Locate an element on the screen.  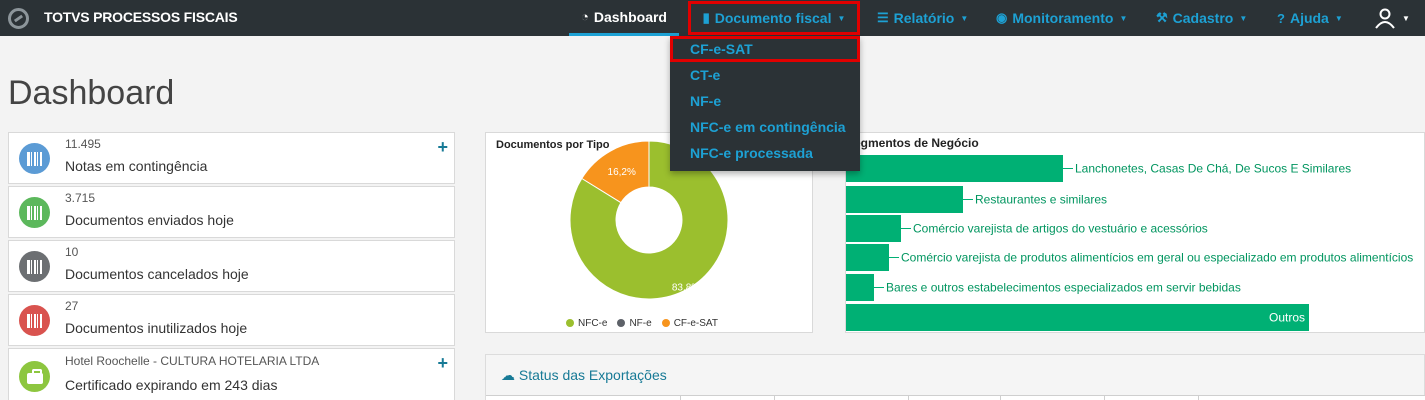
report-list-icon: ☰ is located at coordinates (883, 17).